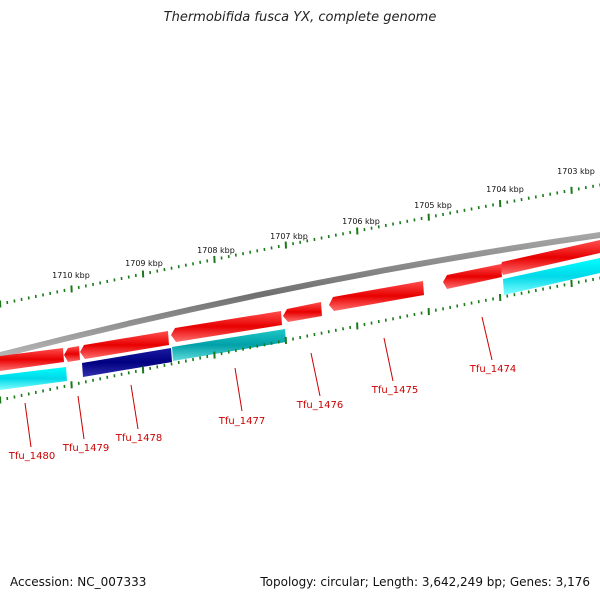 This screenshot has width=600, height=600. What do you see at coordinates (31, 456) in the screenshot?
I see `gene-label-tfu1480: Tfu_1480` at bounding box center [31, 456].